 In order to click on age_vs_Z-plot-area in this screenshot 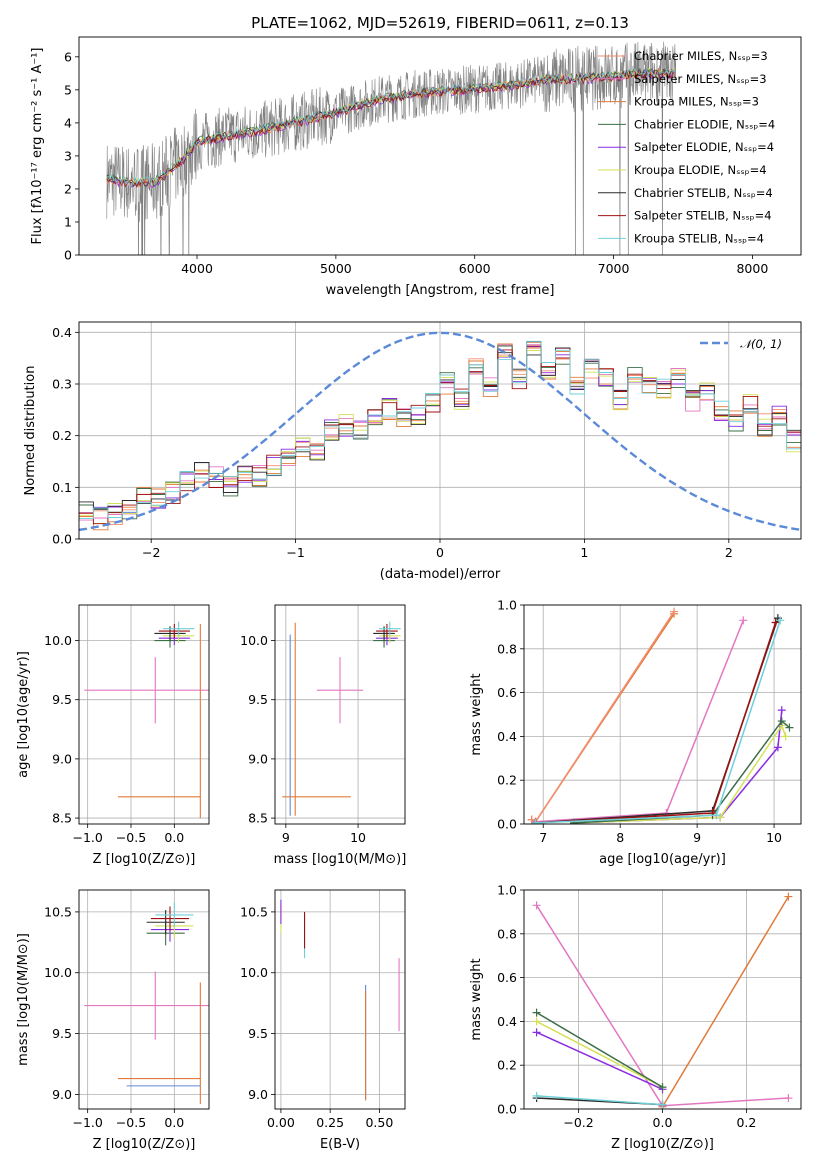, I will do `click(146, 720)`.